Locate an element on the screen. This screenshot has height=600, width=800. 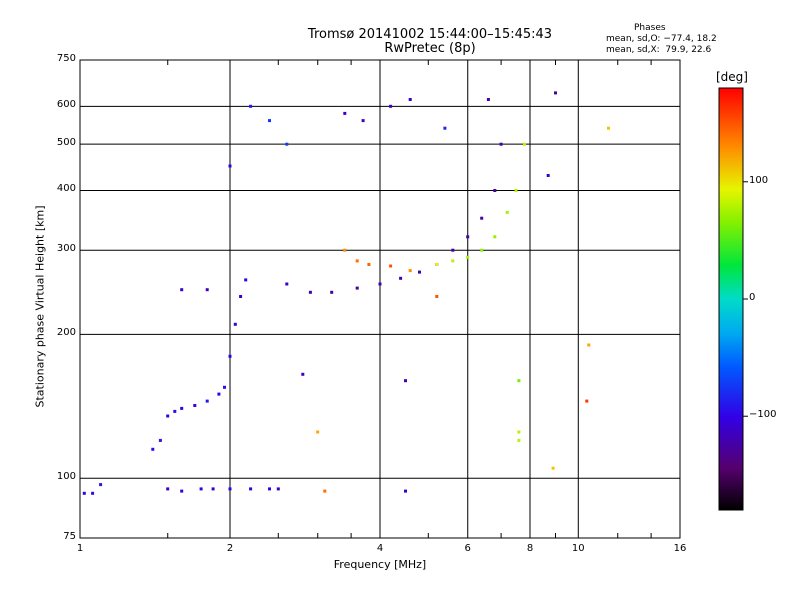
y-tick-label: 300 is located at coordinates (66, 249).